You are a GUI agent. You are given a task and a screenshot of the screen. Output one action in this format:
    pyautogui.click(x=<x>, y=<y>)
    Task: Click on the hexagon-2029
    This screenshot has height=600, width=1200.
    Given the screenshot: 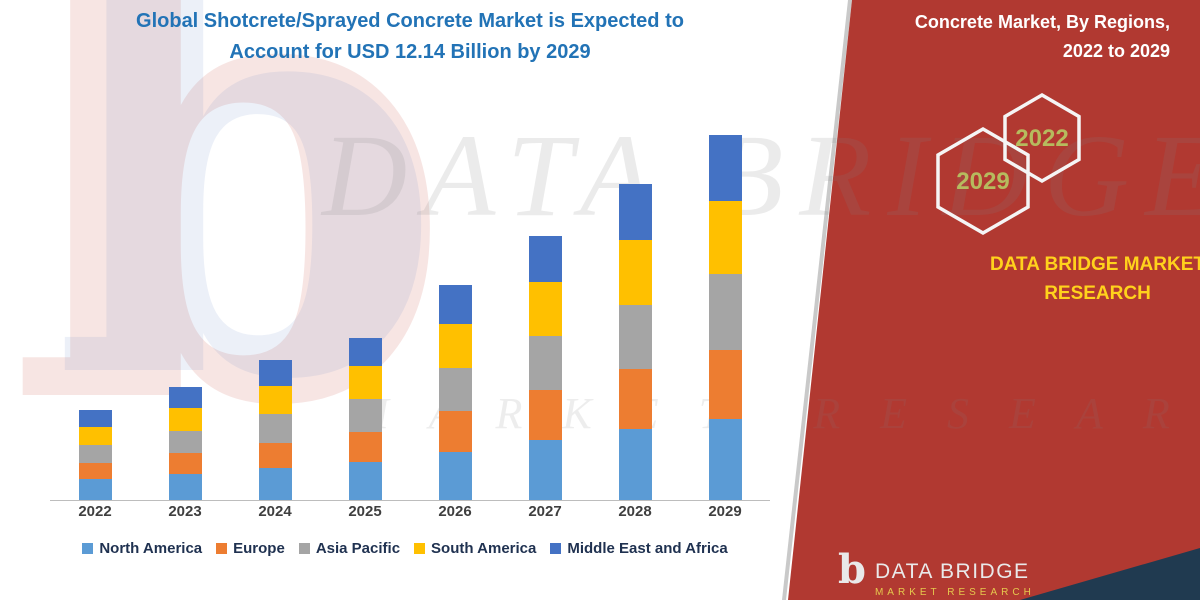 What is the action you would take?
    pyautogui.click(x=983, y=181)
    